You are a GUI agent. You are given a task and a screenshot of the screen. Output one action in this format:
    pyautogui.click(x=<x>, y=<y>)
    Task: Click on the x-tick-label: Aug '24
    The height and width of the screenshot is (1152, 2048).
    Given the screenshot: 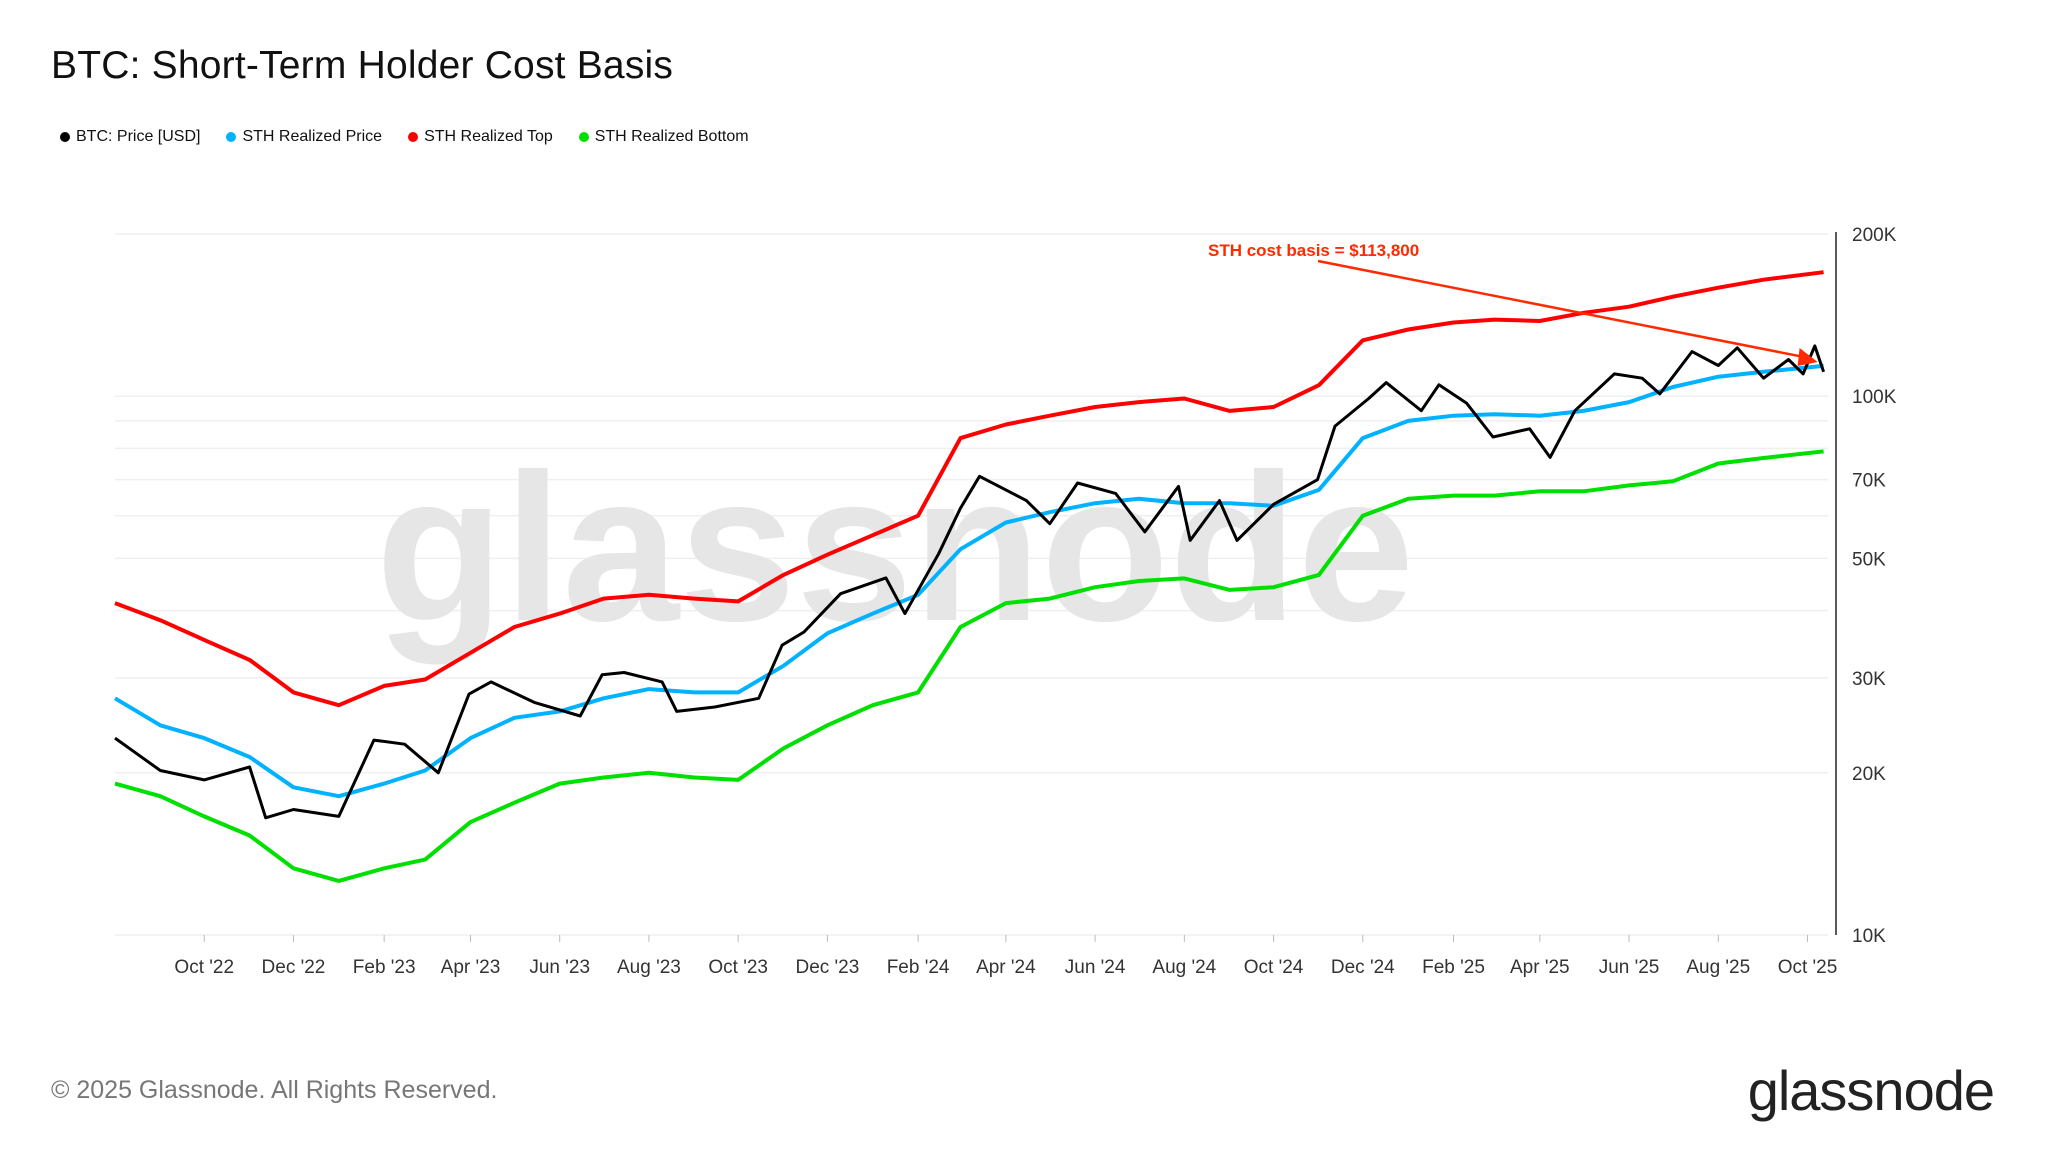 What is the action you would take?
    pyautogui.click(x=1184, y=967)
    